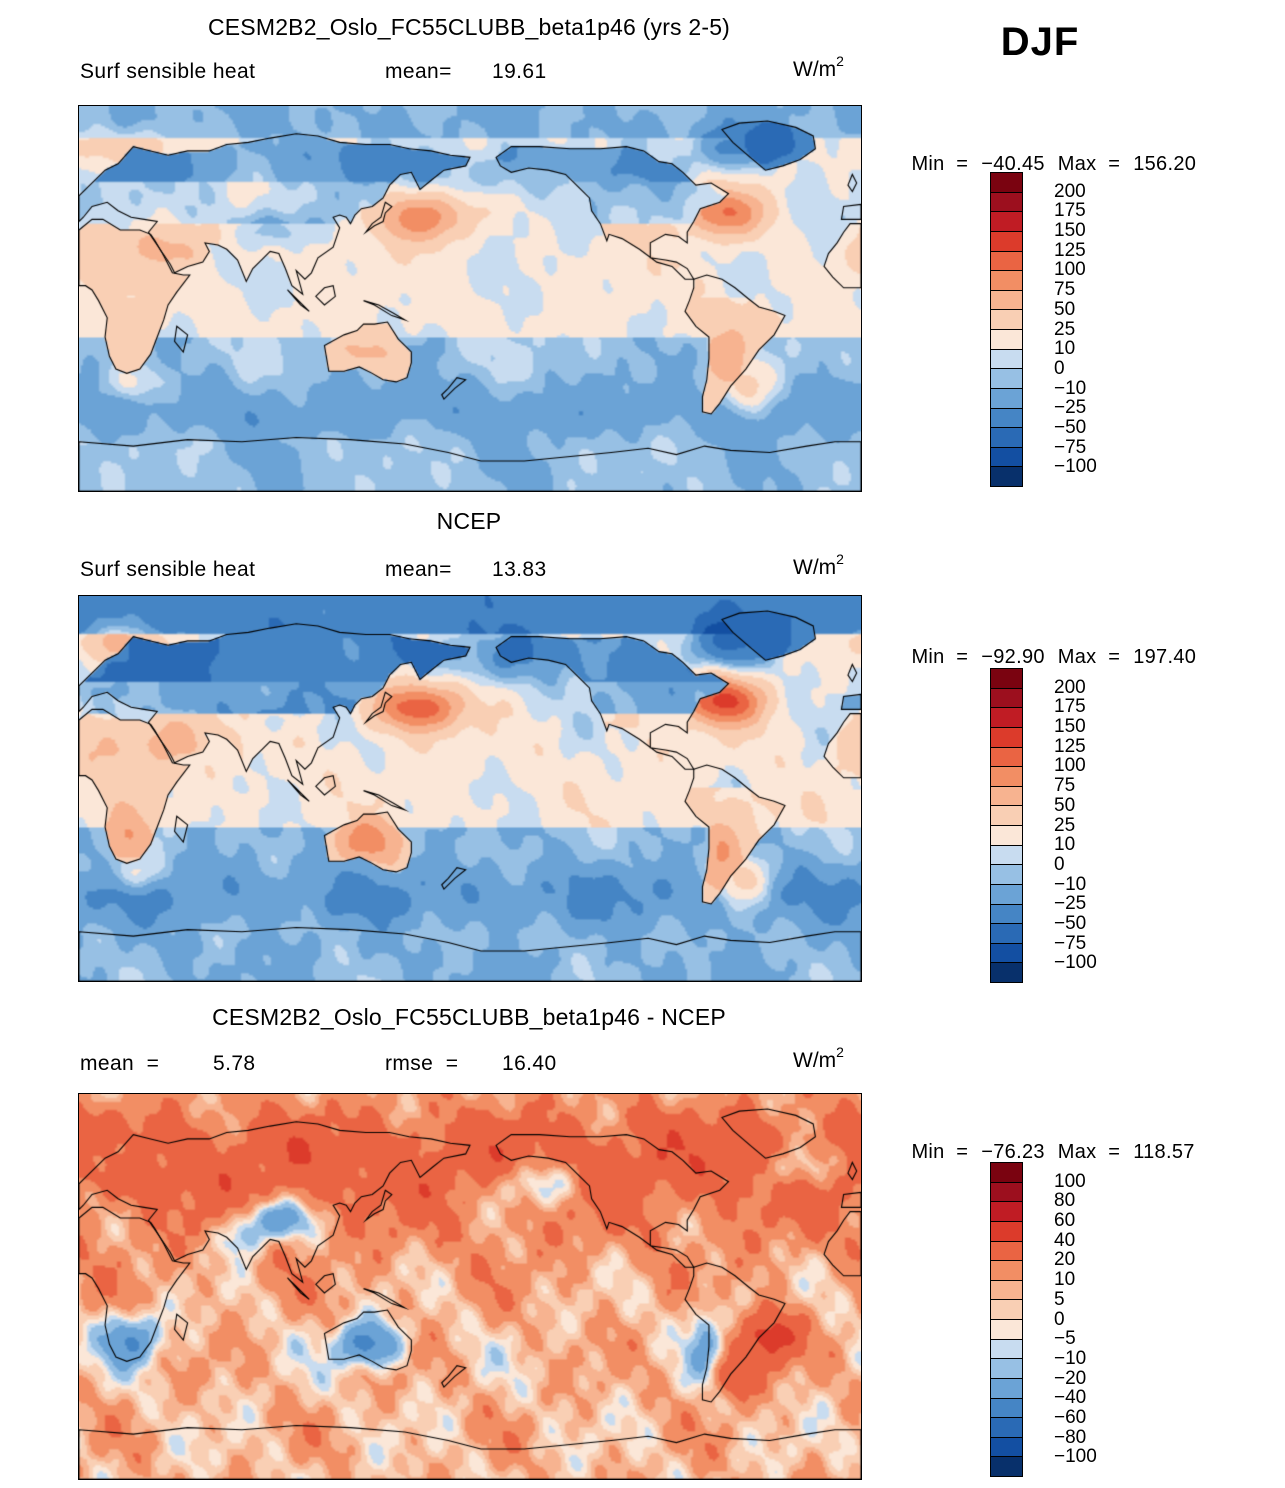 Image resolution: width=1285 pixels, height=1488 pixels. What do you see at coordinates (234, 1063) in the screenshot?
I see `mean-value: 5.78` at bounding box center [234, 1063].